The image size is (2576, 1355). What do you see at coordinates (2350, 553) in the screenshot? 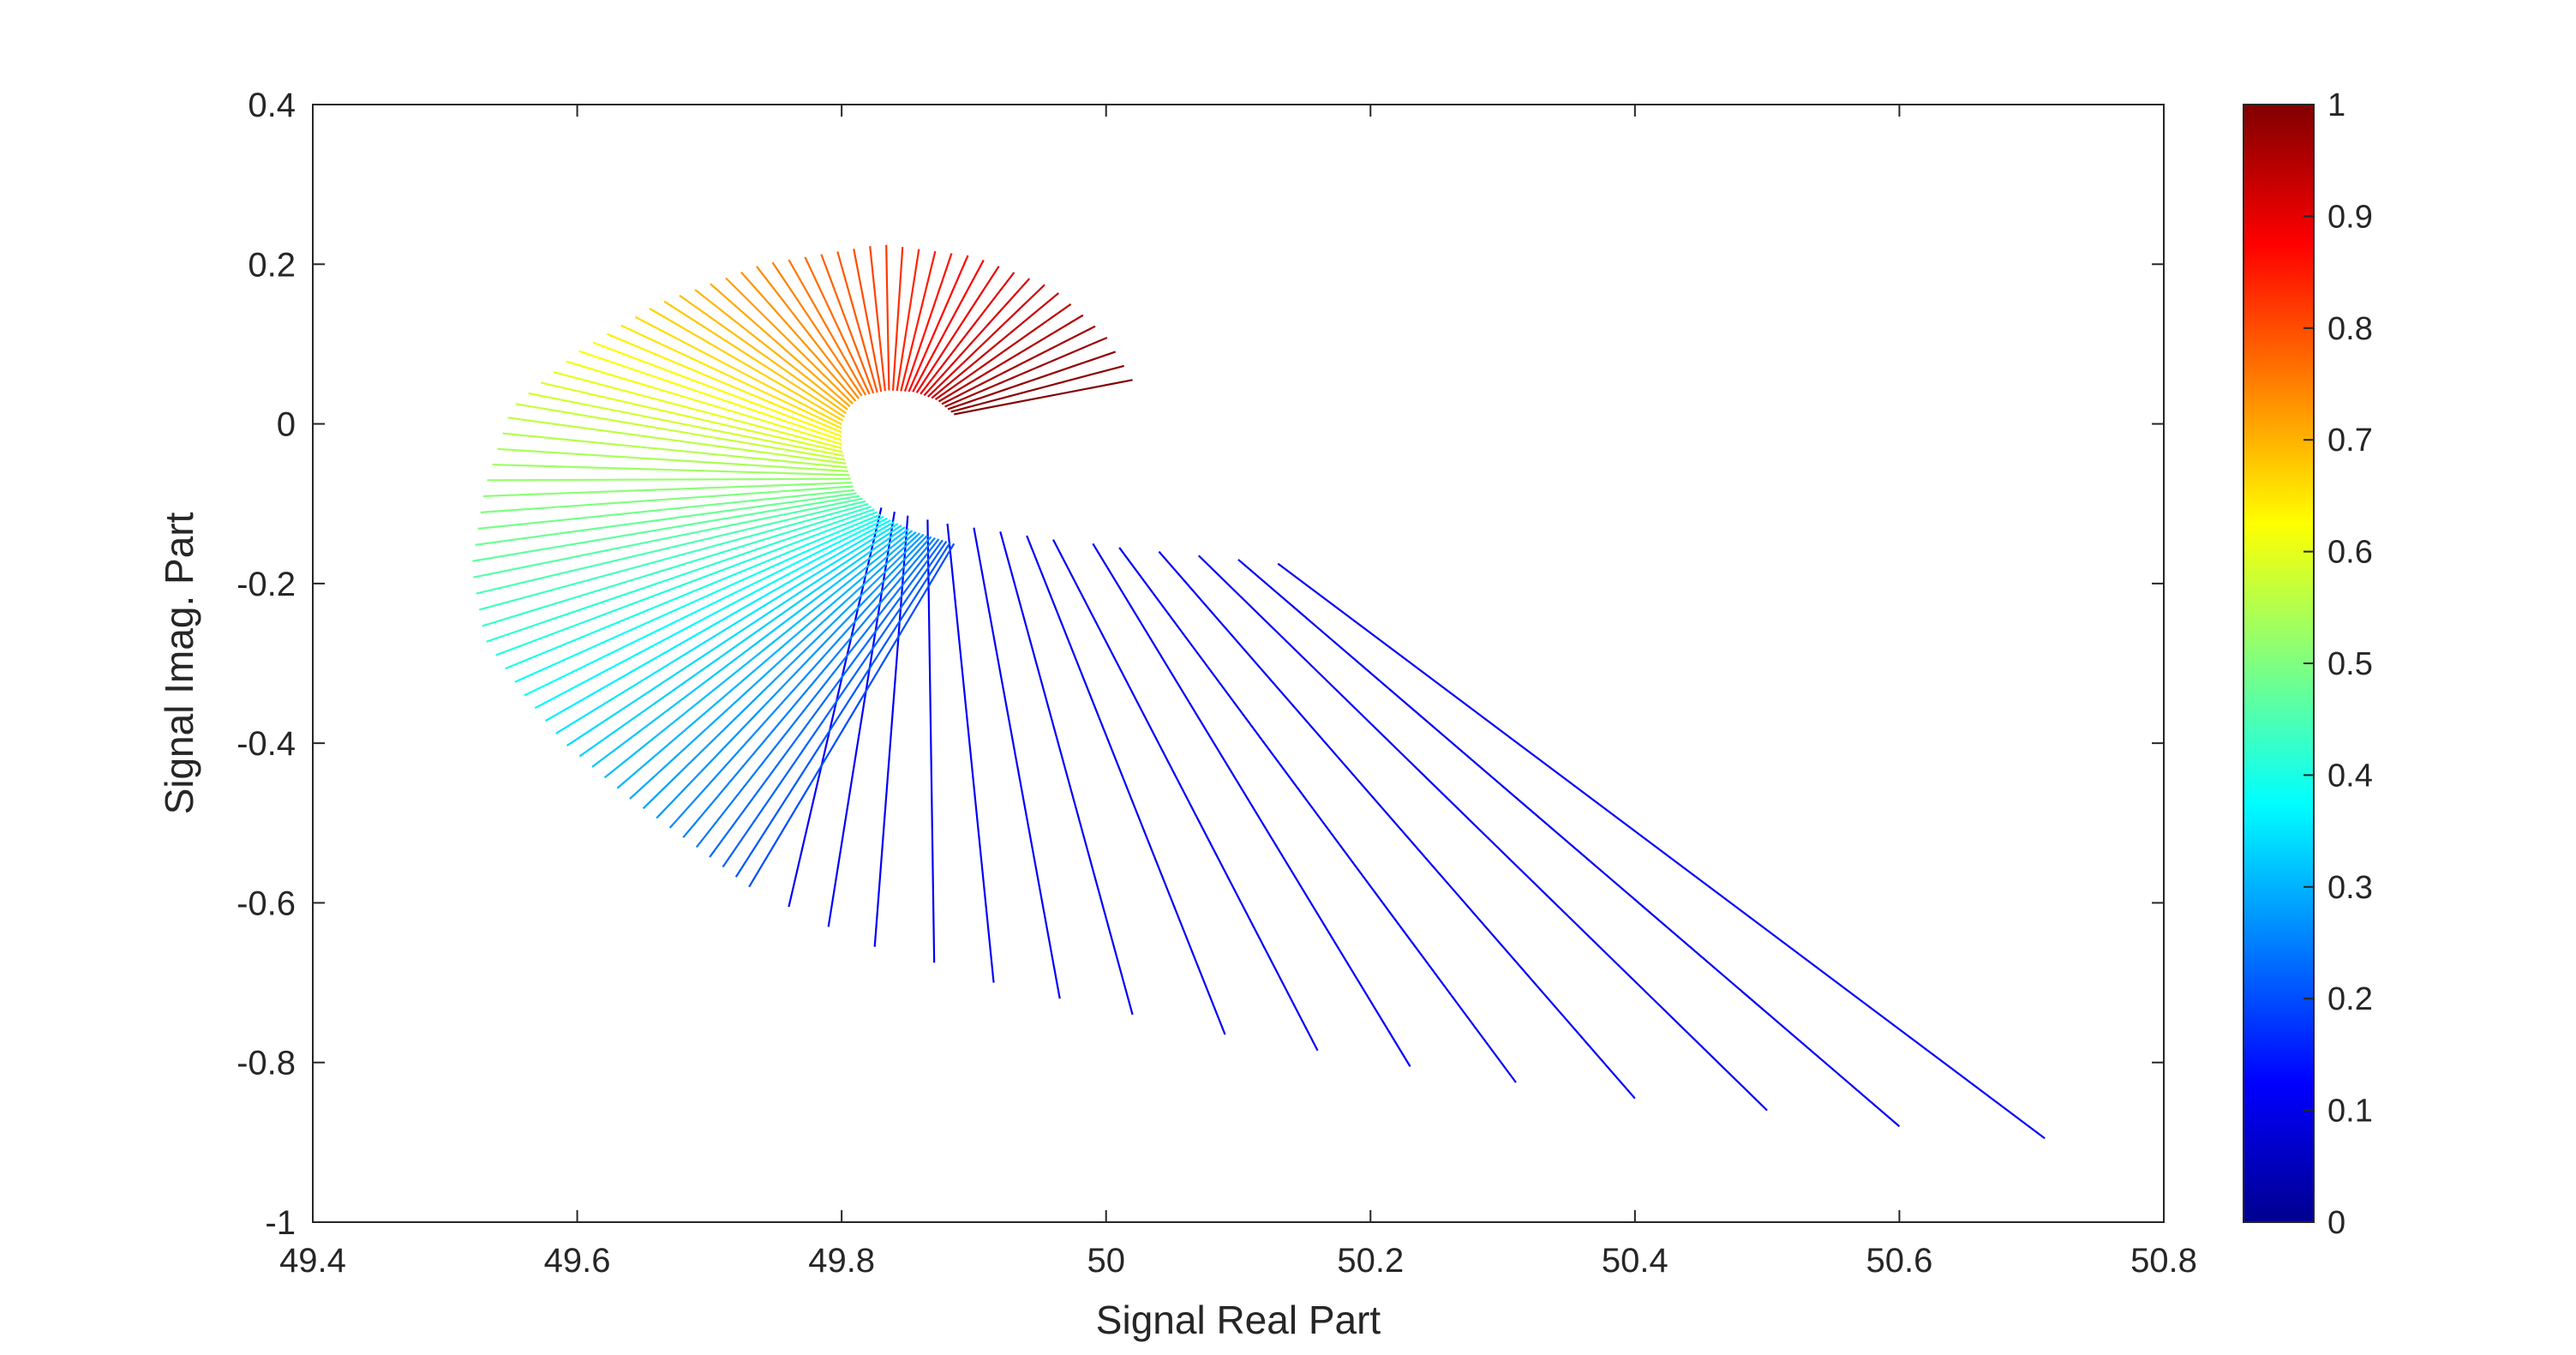
I see `colorbar-tick-label: 0.6` at bounding box center [2350, 553].